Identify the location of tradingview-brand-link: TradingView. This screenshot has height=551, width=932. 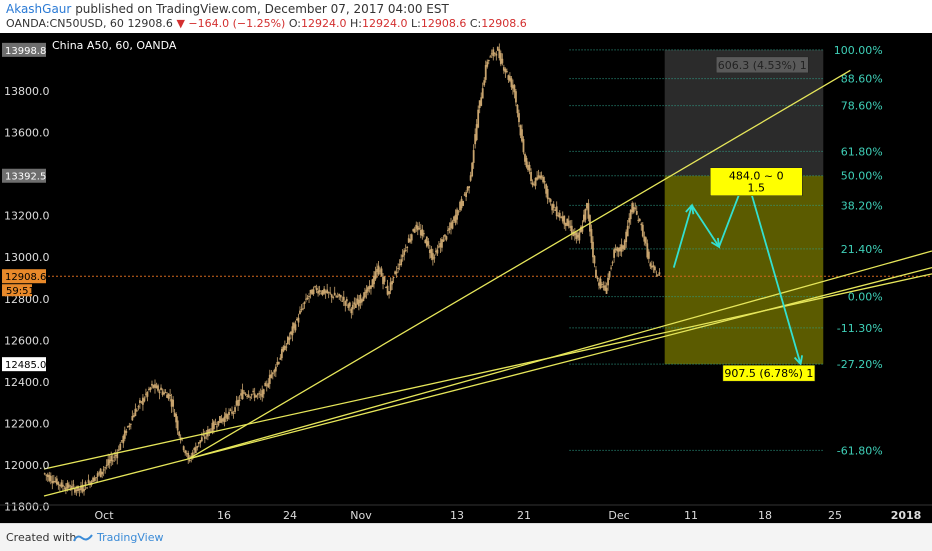
(130, 537).